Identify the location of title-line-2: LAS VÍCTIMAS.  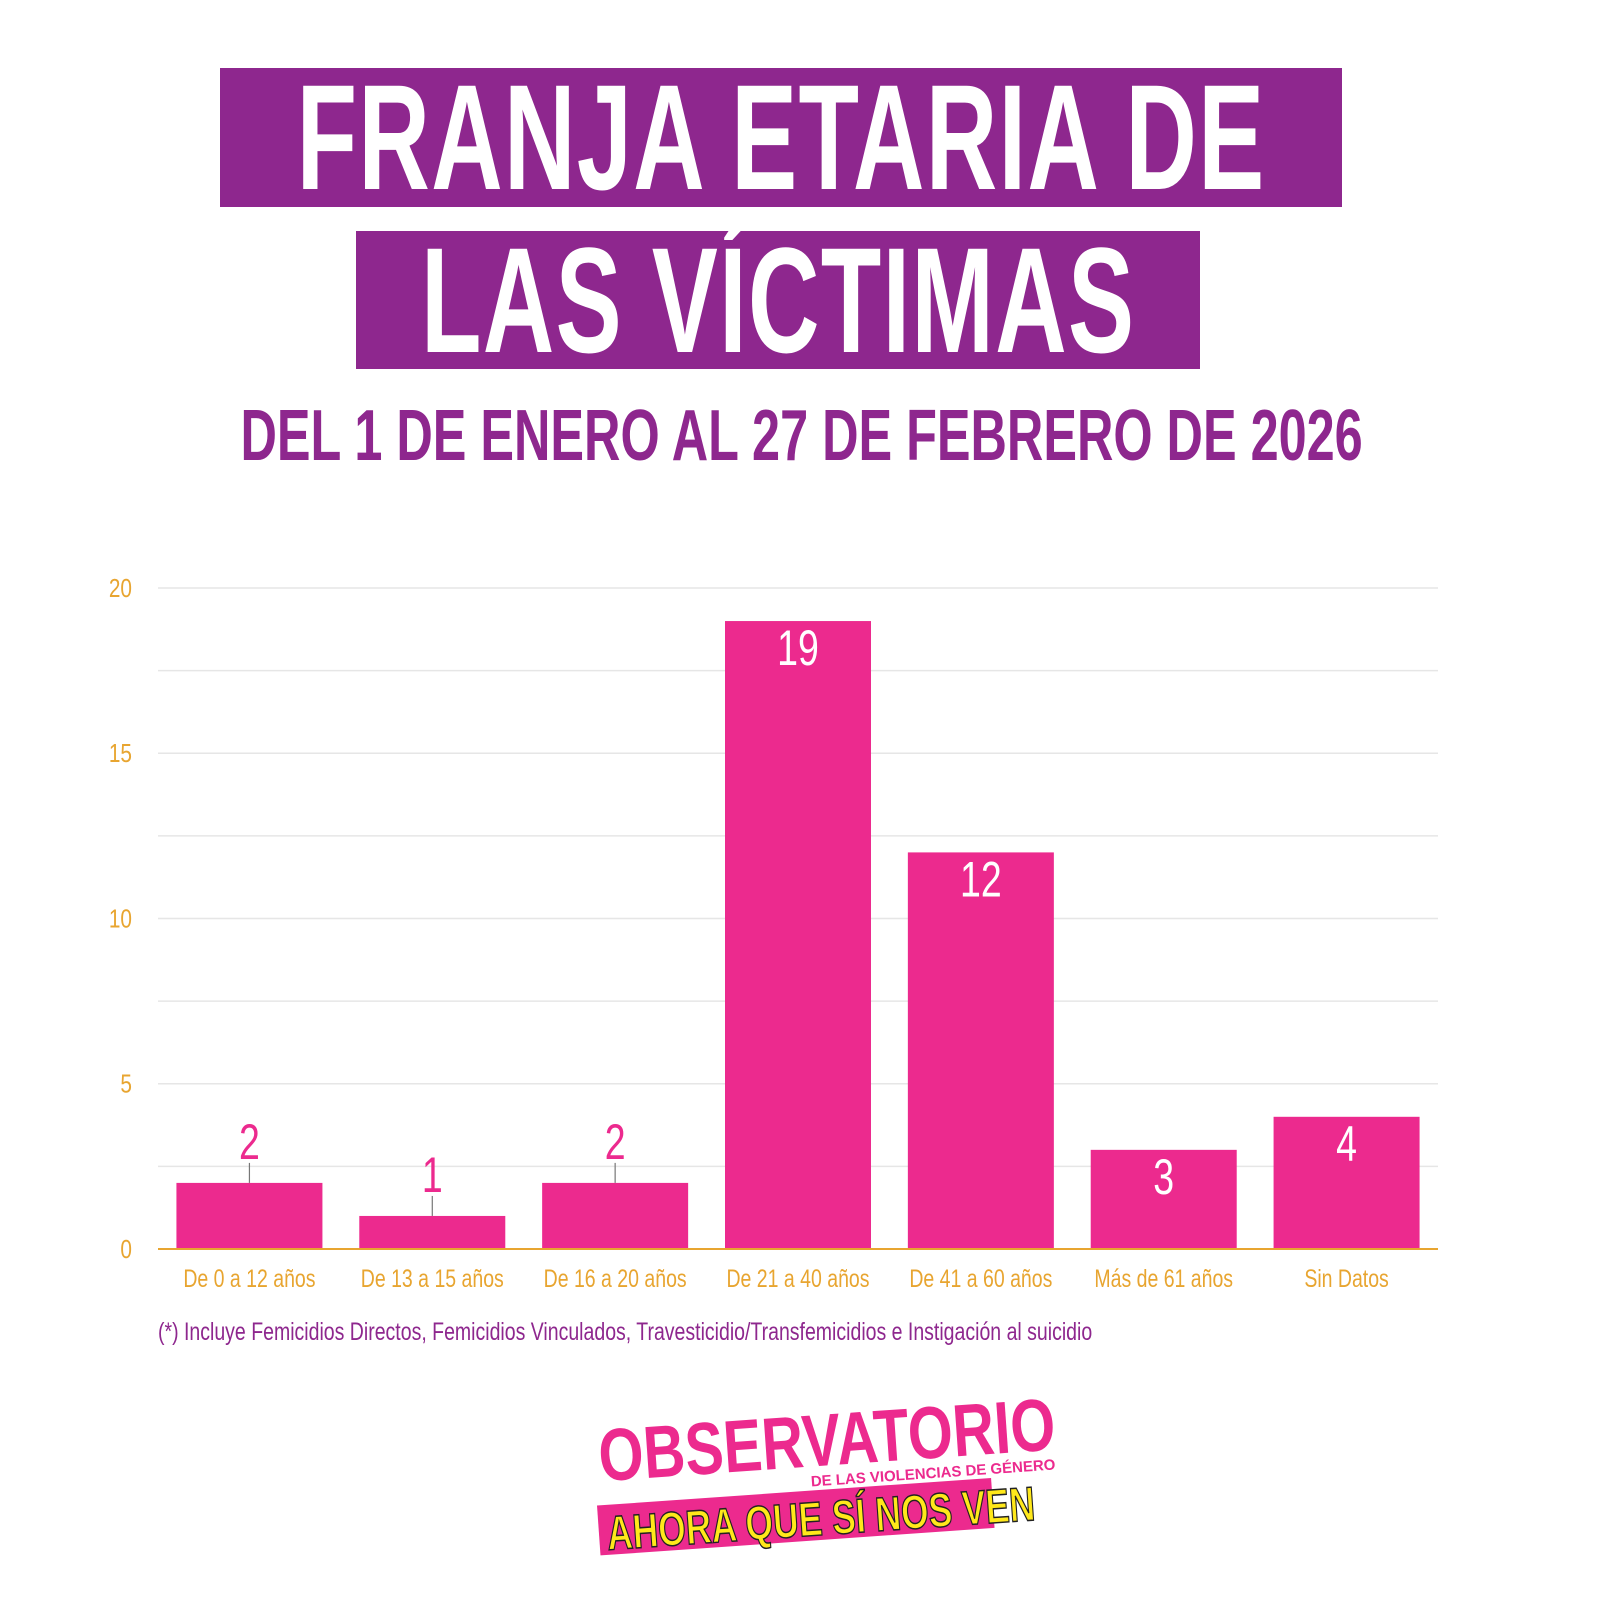
(778, 300).